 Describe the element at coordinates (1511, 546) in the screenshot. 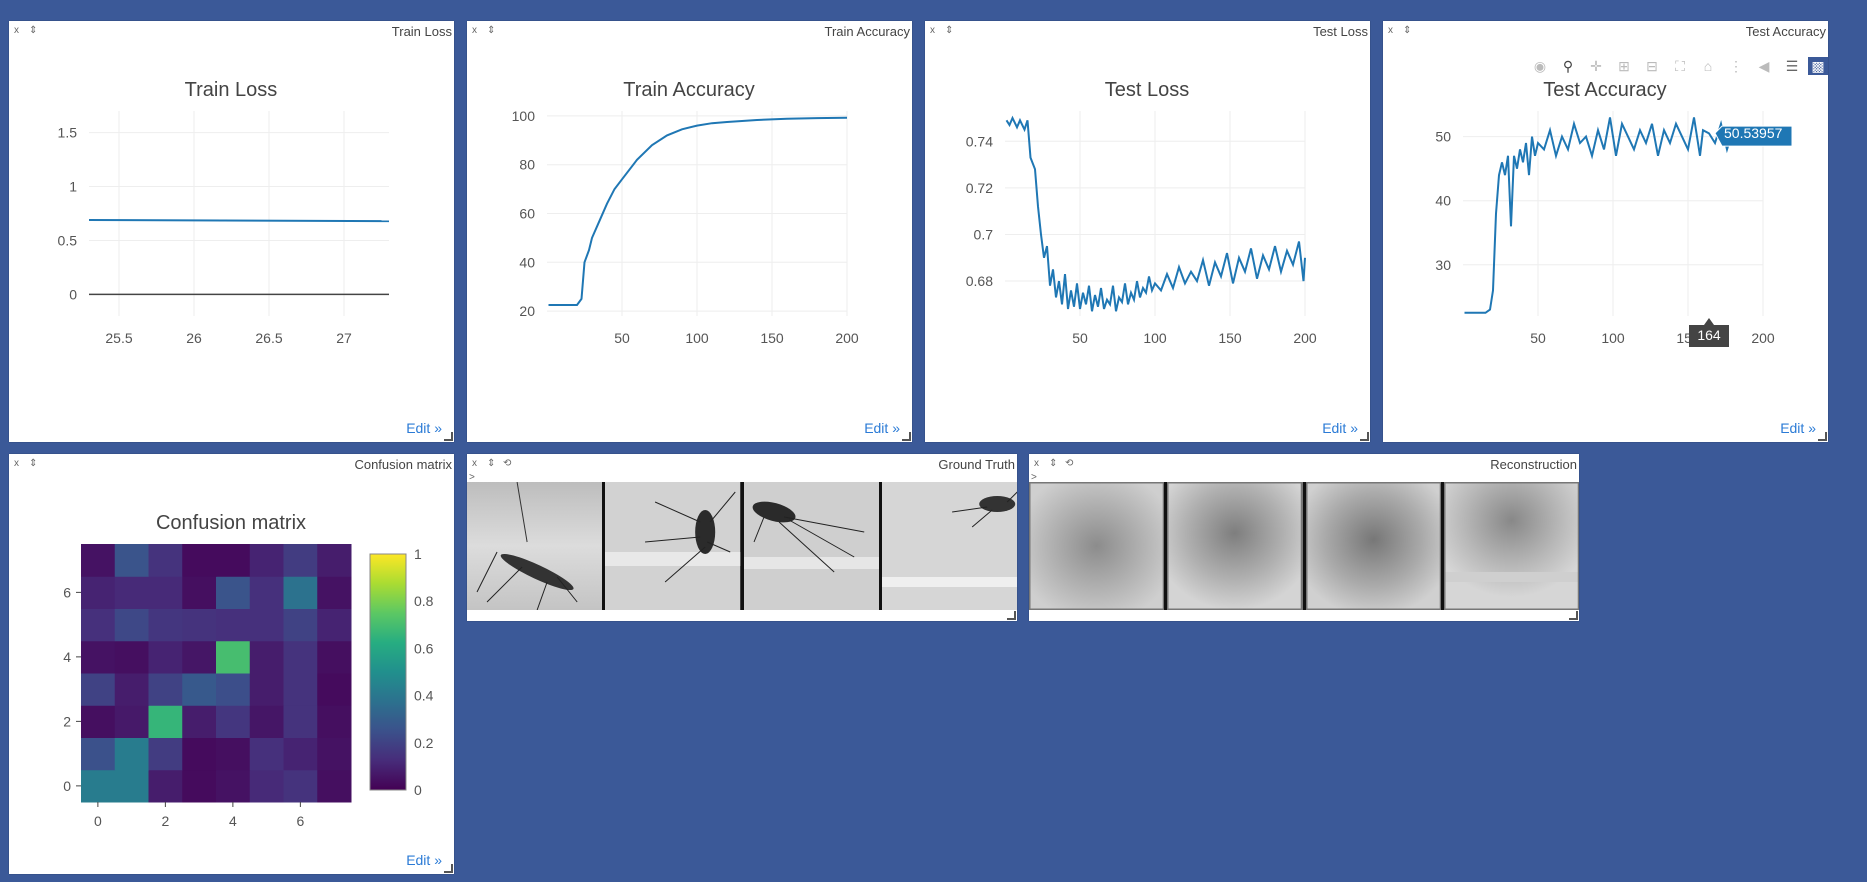

I see `reconstruction-image` at that location.